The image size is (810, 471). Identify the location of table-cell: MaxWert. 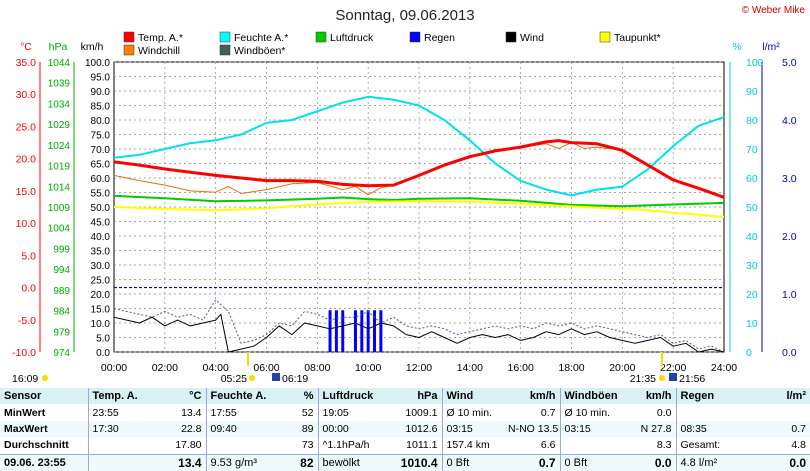
(26, 428).